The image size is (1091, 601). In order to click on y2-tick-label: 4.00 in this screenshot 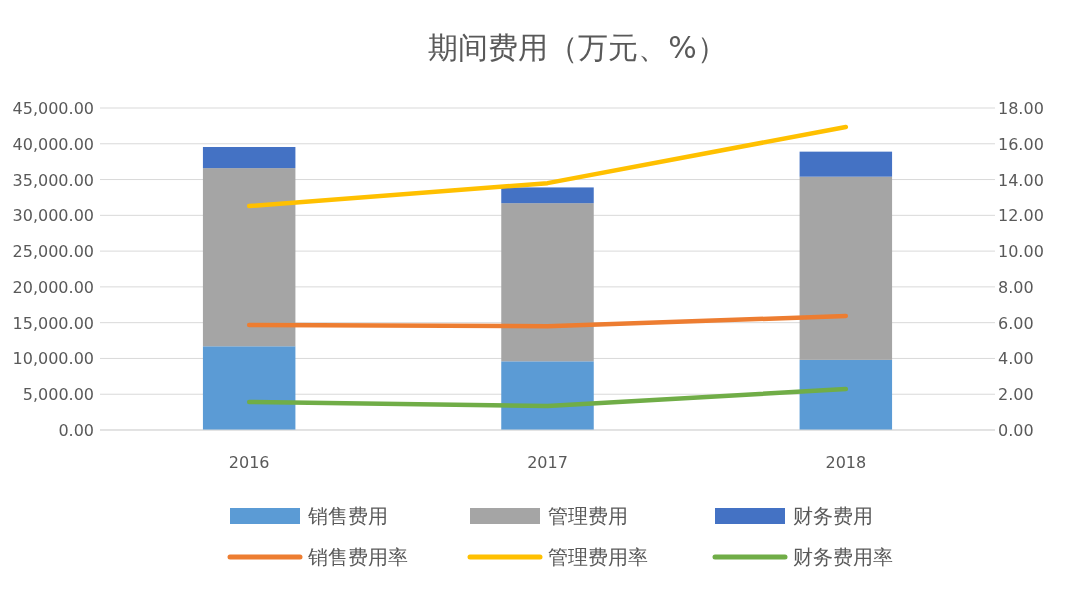, I will do `click(1016, 359)`.